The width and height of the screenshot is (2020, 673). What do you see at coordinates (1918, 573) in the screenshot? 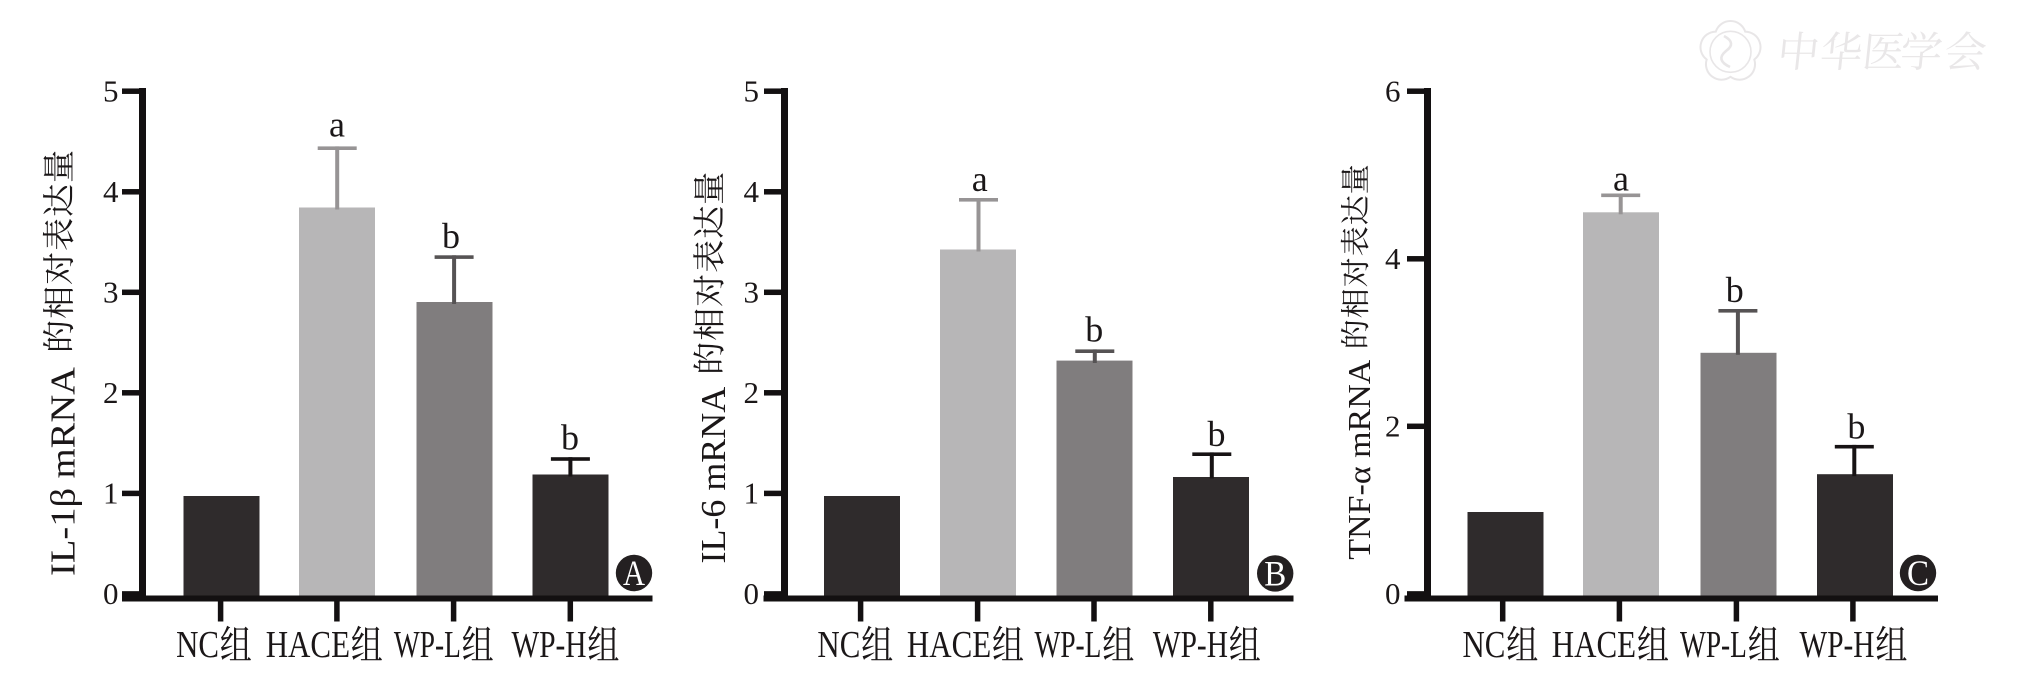
I see `svg-text: C` at bounding box center [1918, 573].